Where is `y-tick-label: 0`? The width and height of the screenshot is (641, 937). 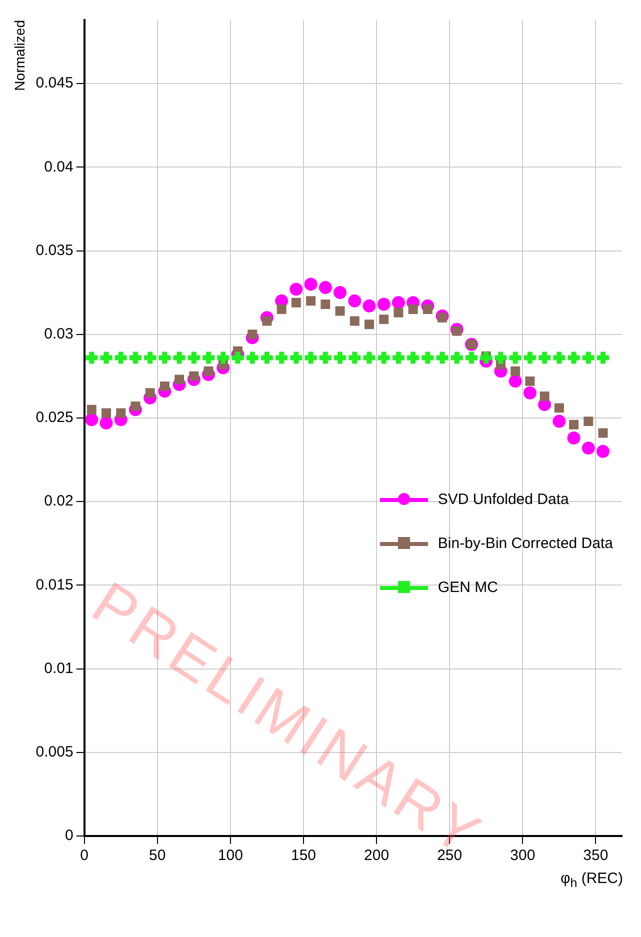 y-tick-label: 0 is located at coordinates (69, 835).